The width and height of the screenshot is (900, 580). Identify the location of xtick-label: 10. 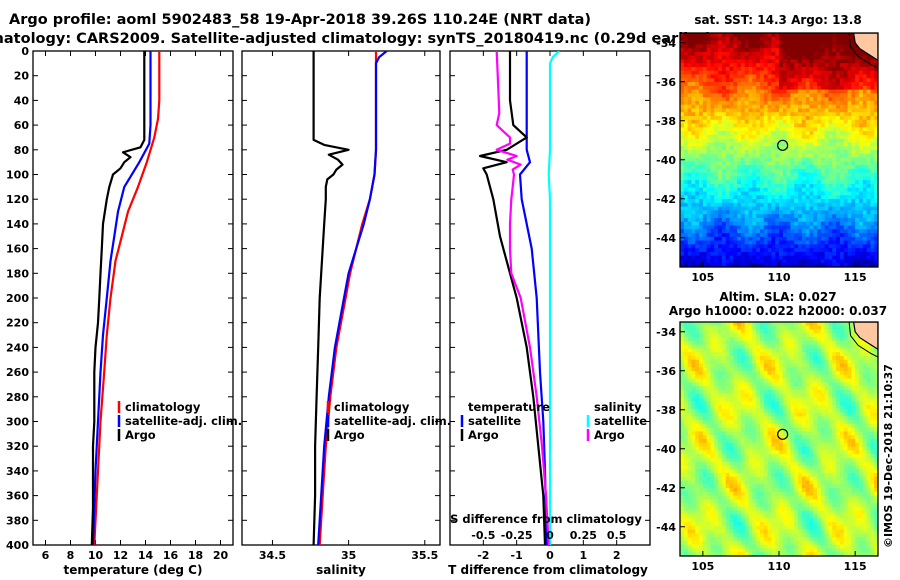
(96, 555).